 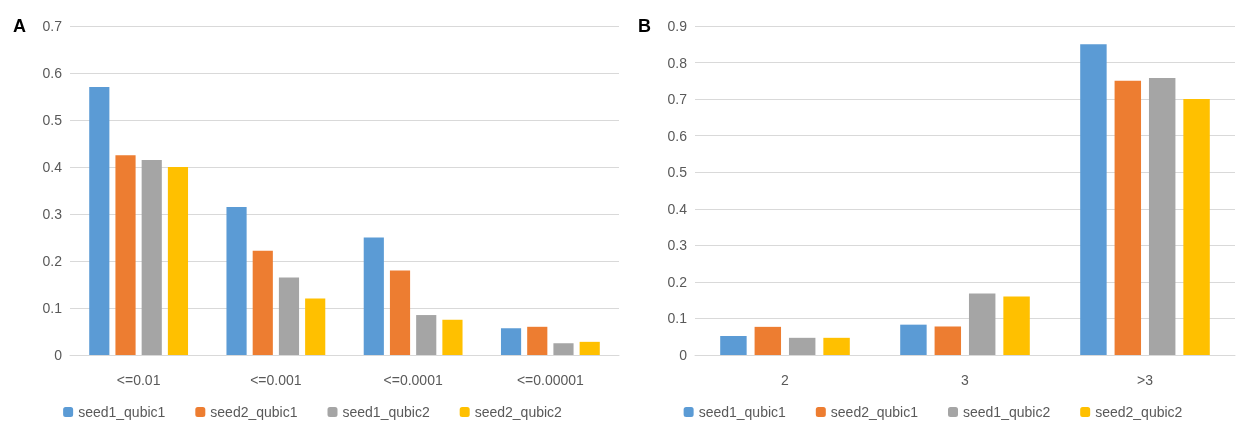 I want to click on x-tick-label: <=0.01, so click(x=138, y=380).